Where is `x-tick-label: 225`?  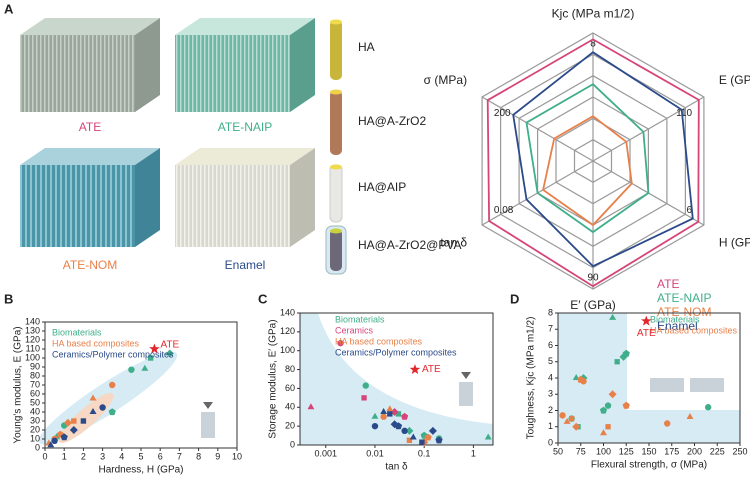
x-tick-label: 225 is located at coordinates (717, 451).